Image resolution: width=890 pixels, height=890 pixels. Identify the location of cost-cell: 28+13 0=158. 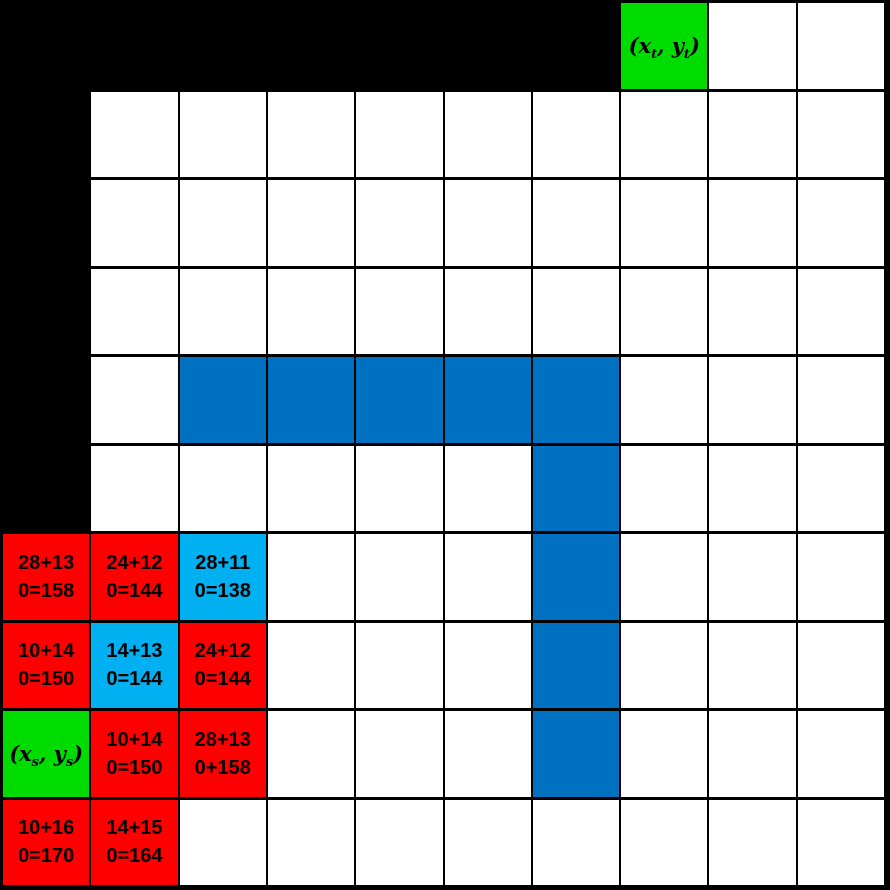
(46, 577).